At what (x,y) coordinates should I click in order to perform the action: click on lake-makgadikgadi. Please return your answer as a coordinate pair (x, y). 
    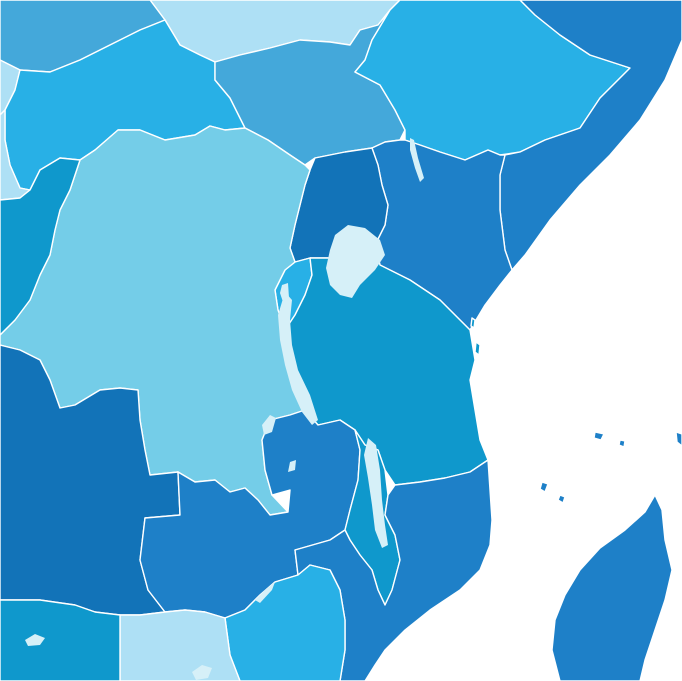
    Looking at the image, I should click on (202, 672).